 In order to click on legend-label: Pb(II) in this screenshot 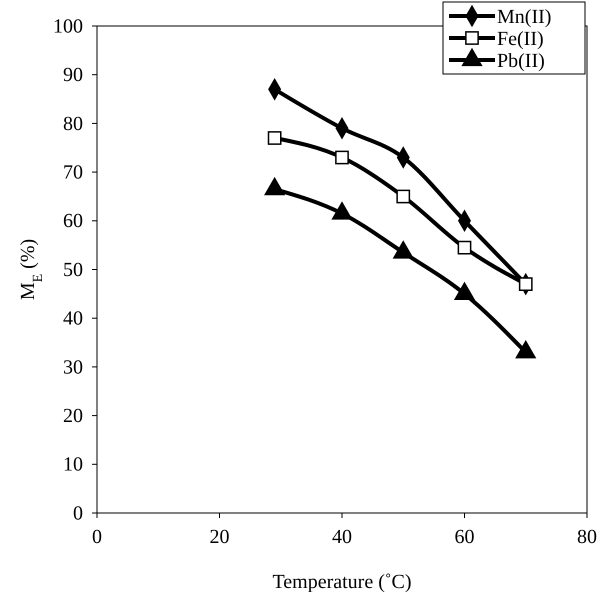, I will do `click(521, 61)`.